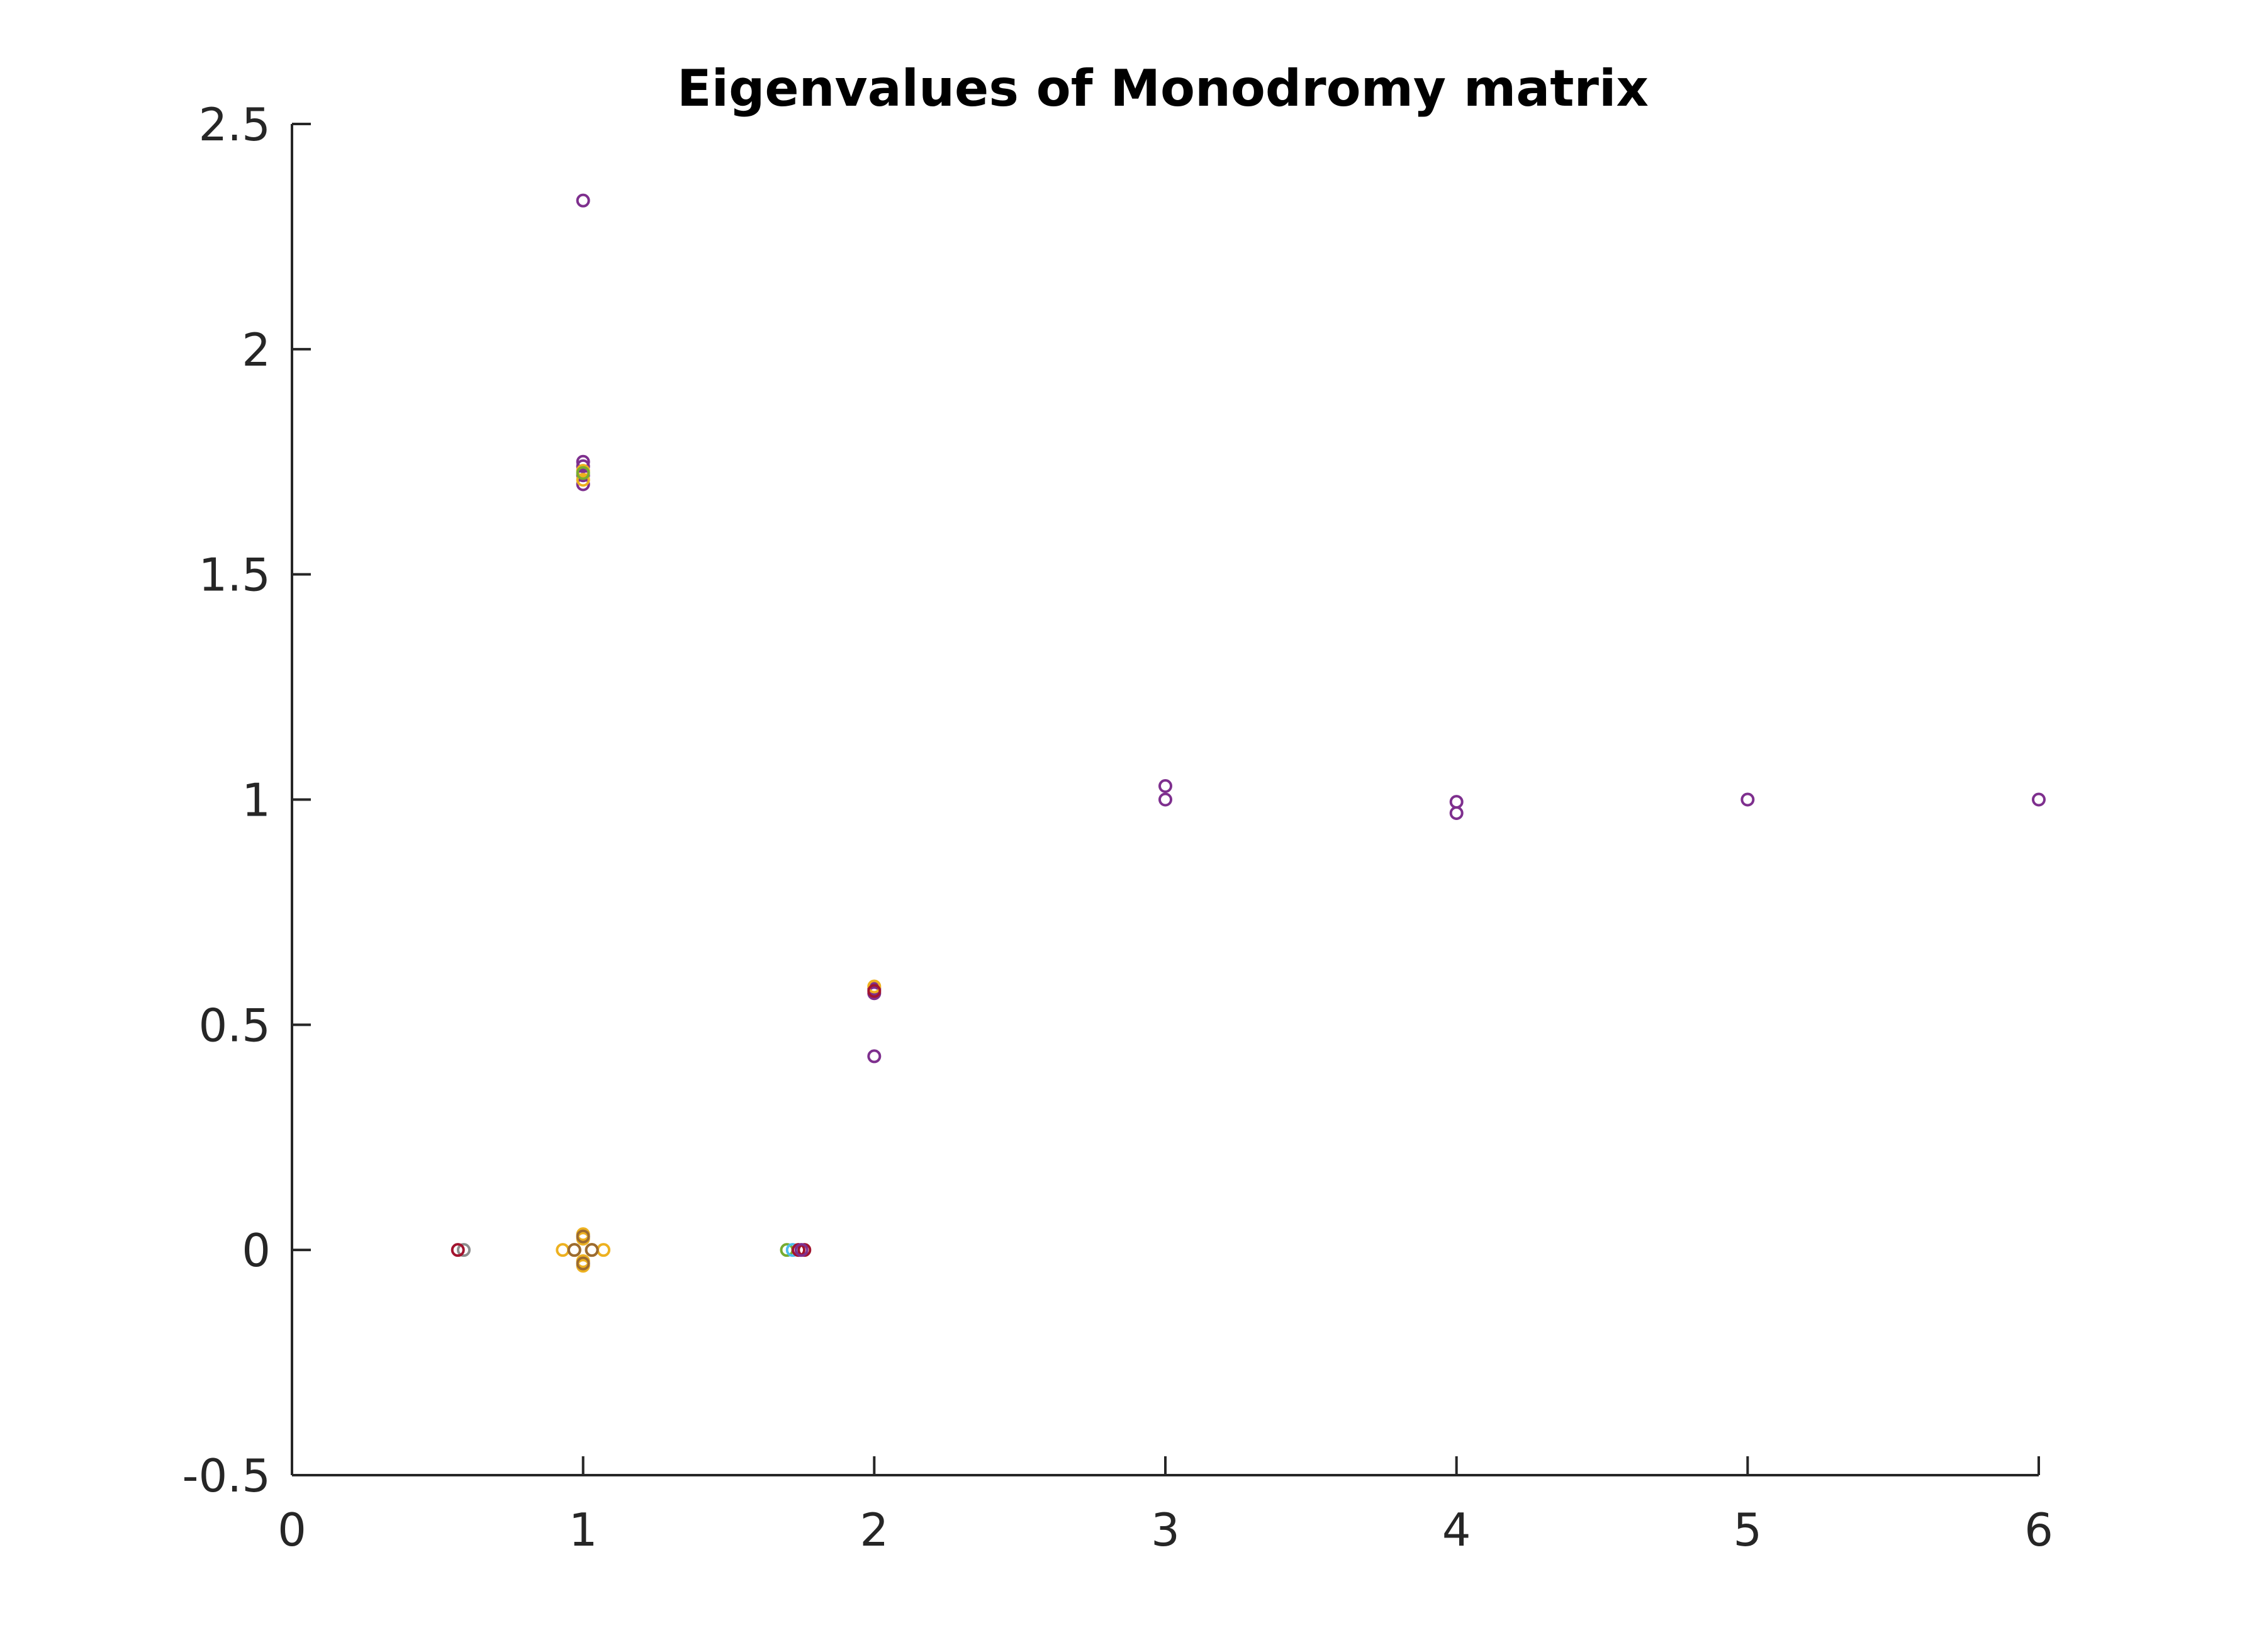 The width and height of the screenshot is (2242, 1652). What do you see at coordinates (234, 575) in the screenshot?
I see `y-tick-label: 1.5` at bounding box center [234, 575].